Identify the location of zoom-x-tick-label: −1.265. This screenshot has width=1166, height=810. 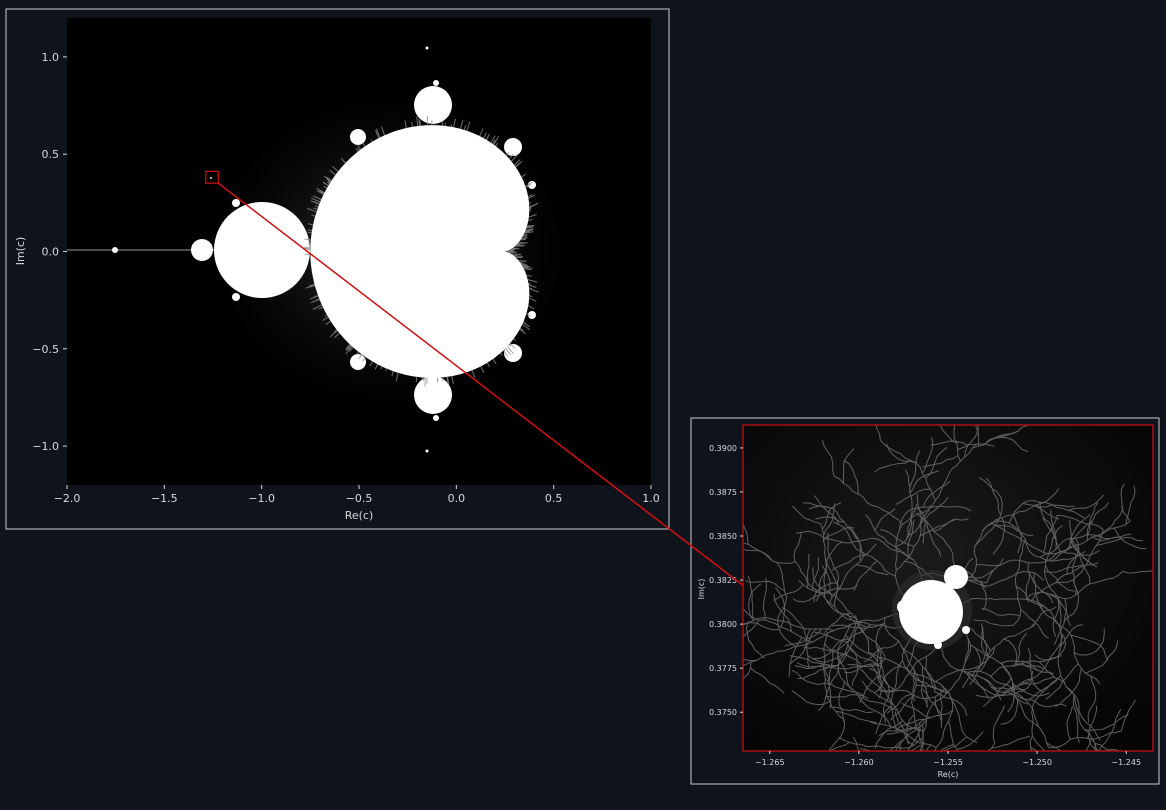
(770, 762).